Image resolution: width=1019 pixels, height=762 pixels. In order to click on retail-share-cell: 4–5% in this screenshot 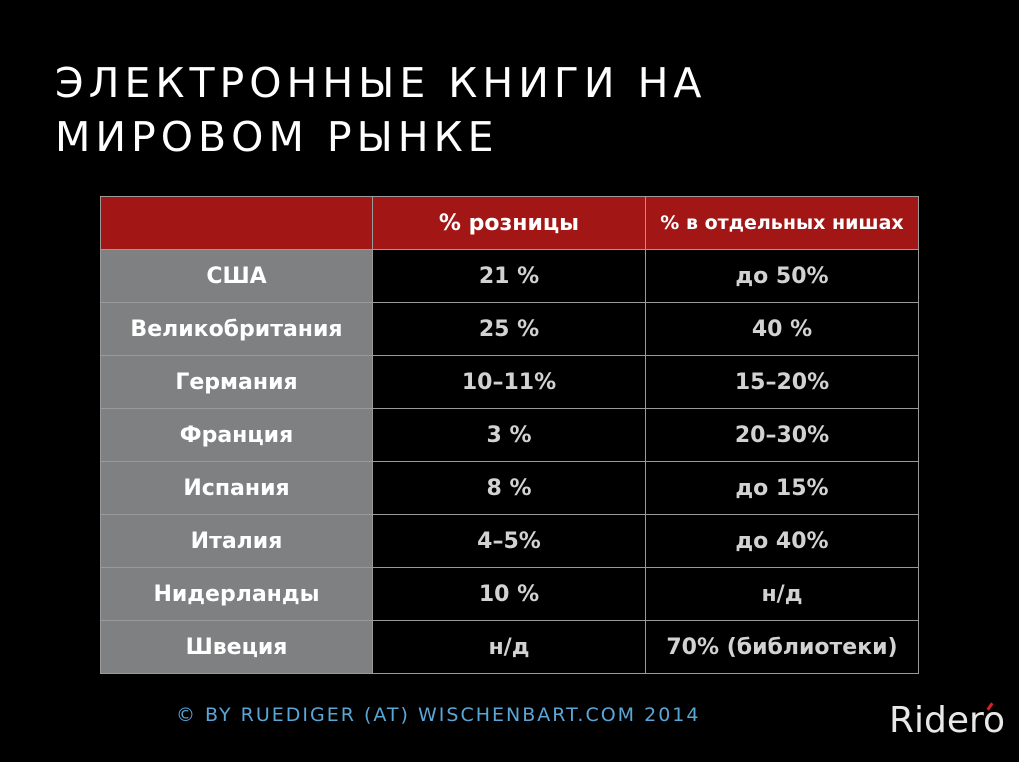, I will do `click(509, 541)`.